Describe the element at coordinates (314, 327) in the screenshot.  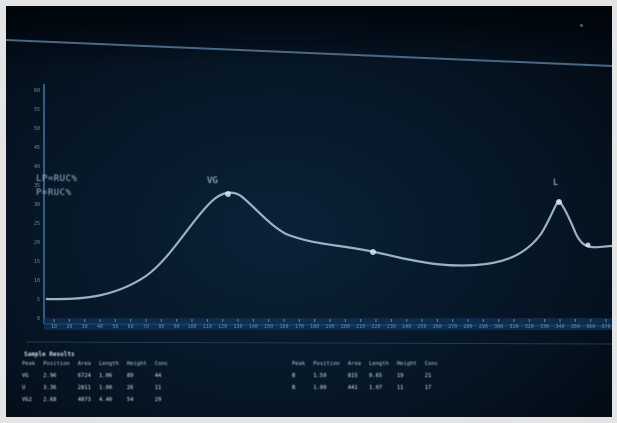
I see `x-tick-label: 180` at that location.